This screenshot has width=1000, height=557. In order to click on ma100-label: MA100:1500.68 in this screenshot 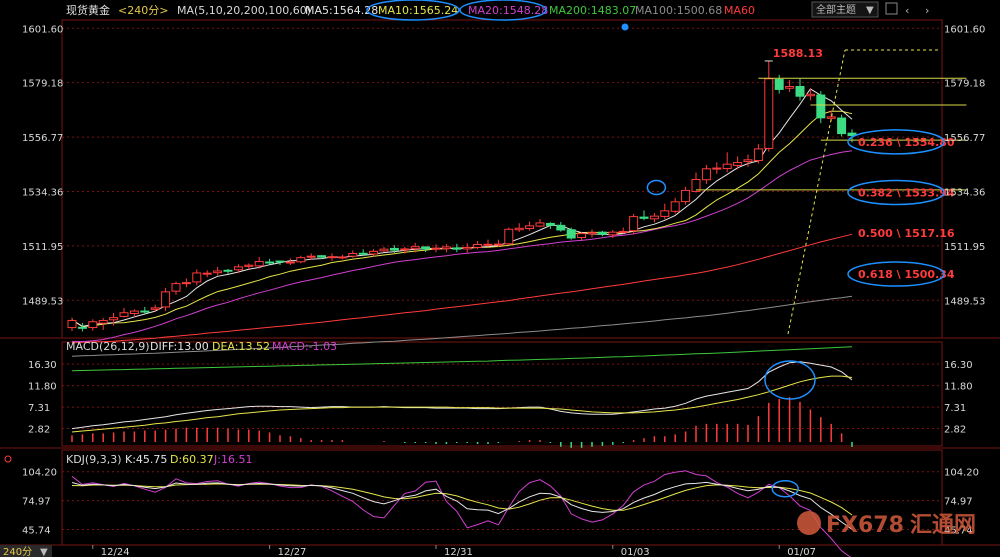, I will do `click(678, 10)`.